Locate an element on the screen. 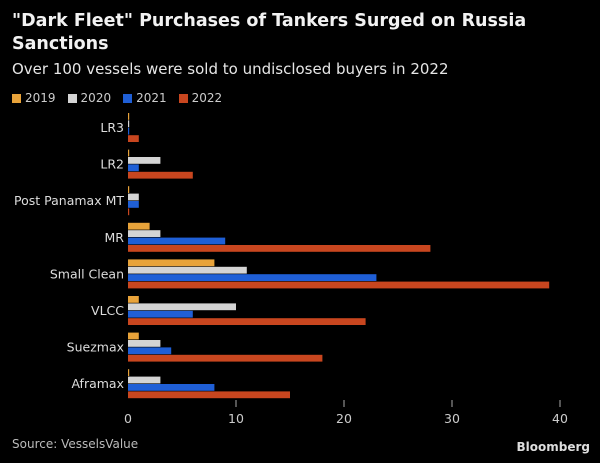 This screenshot has height=463, width=600. legend-item-2022: 2022 is located at coordinates (200, 98).